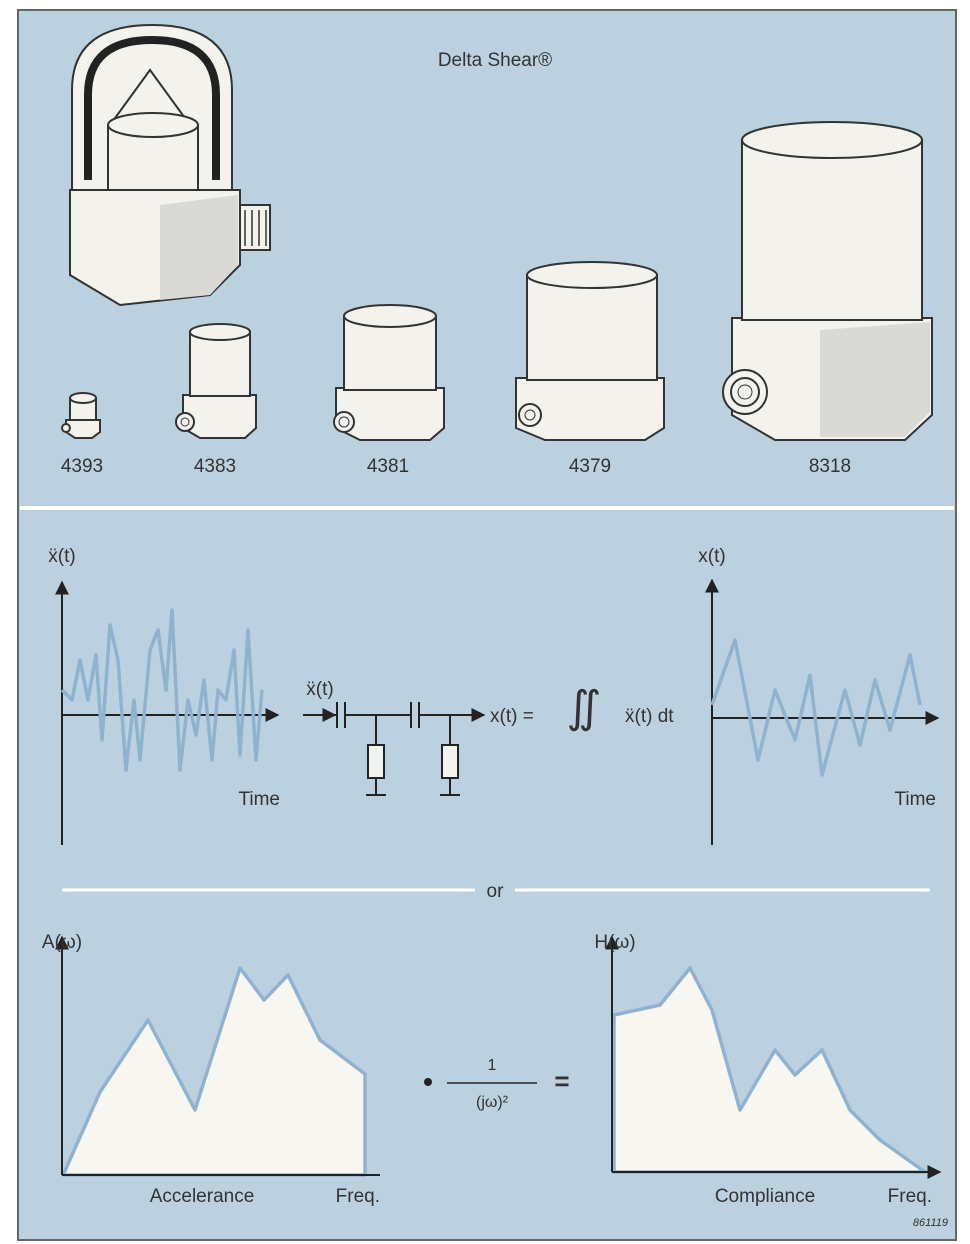 The image size is (970, 1244). What do you see at coordinates (202, 1196) in the screenshot?
I see `curve-name: Accelerance` at bounding box center [202, 1196].